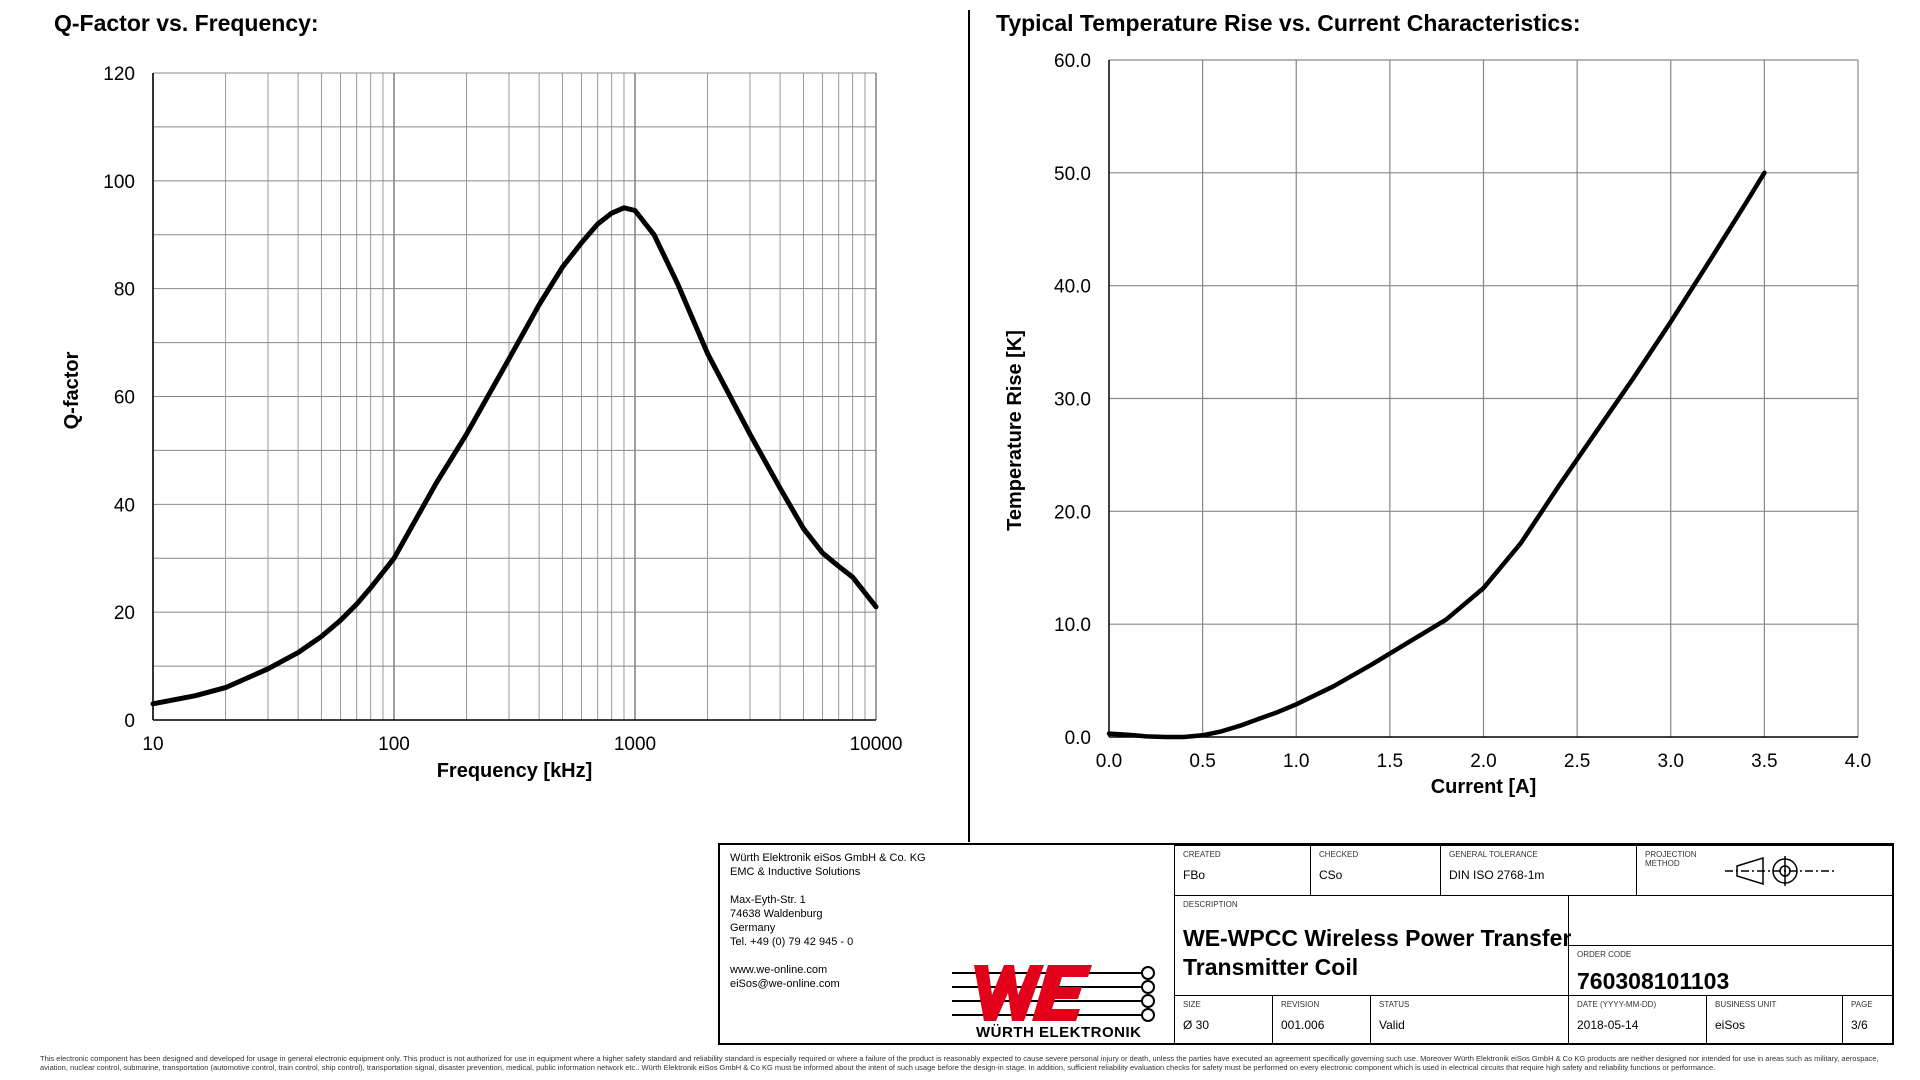 Image resolution: width=1920 pixels, height=1080 pixels. I want to click on x-tick-label: 3.0, so click(1671, 761).